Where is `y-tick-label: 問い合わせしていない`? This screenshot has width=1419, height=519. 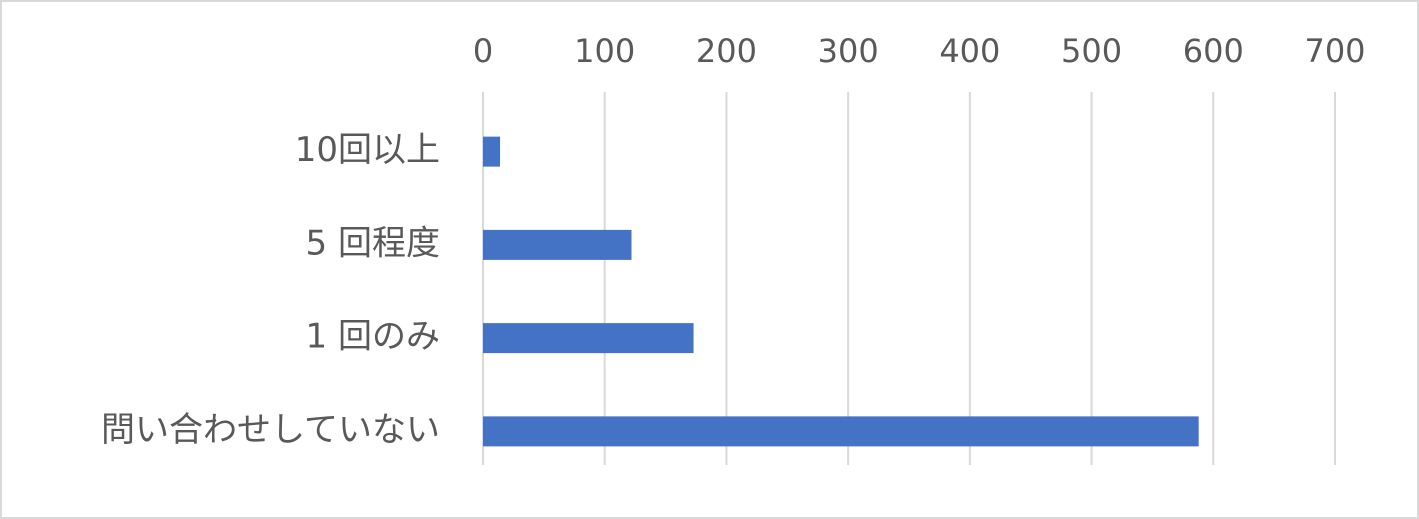 y-tick-label: 問い合わせしていない is located at coordinates (270, 430).